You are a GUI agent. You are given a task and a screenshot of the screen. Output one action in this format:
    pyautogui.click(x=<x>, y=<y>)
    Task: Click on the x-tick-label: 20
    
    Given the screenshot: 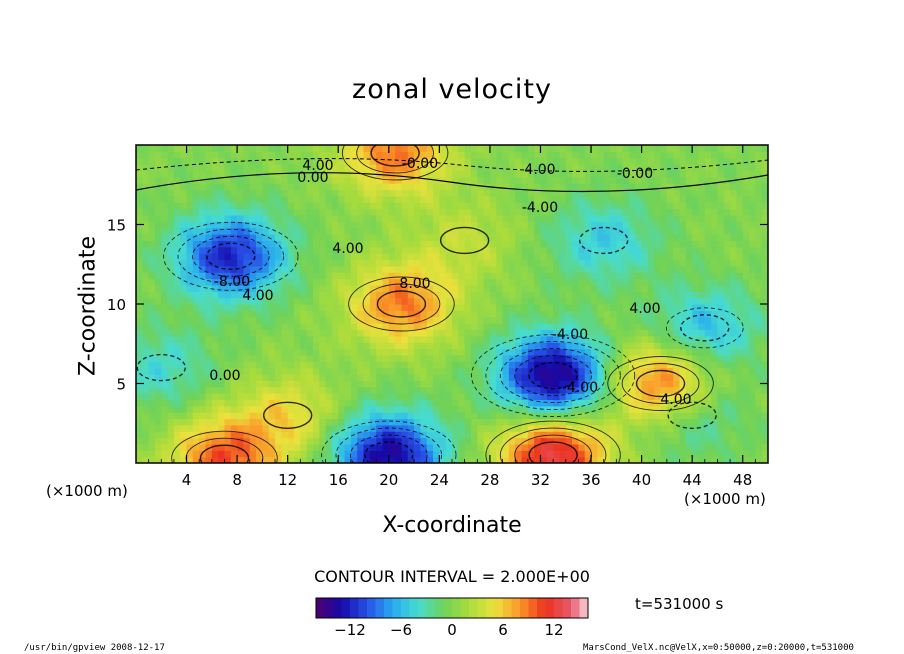 What is the action you would take?
    pyautogui.click(x=388, y=480)
    